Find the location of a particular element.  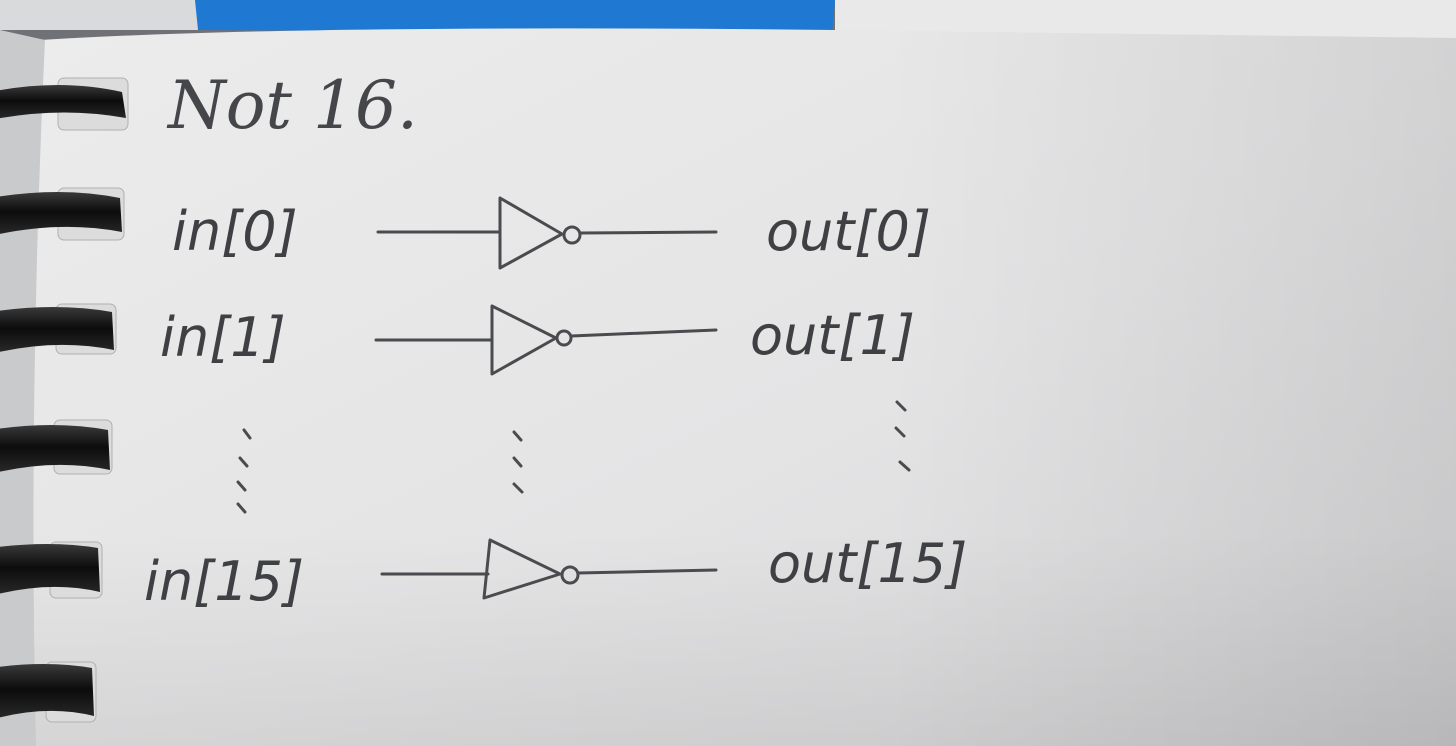

output-label-1: out[1] is located at coordinates (832, 335).